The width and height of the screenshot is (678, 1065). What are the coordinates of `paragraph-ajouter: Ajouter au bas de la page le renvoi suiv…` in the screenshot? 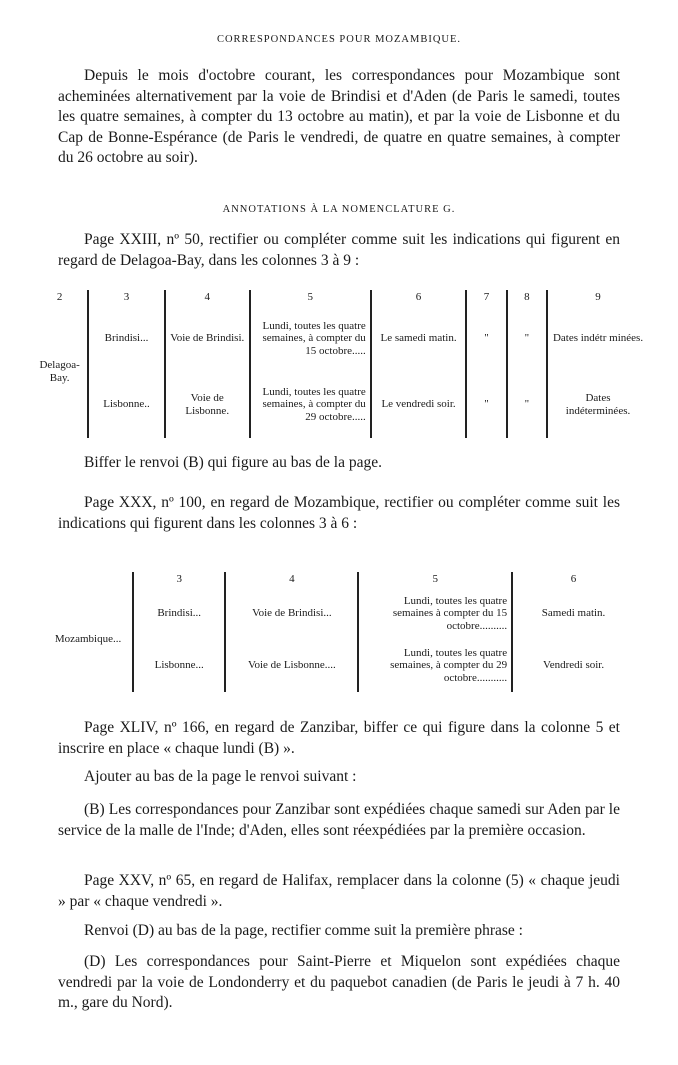 It's located at (220, 776).